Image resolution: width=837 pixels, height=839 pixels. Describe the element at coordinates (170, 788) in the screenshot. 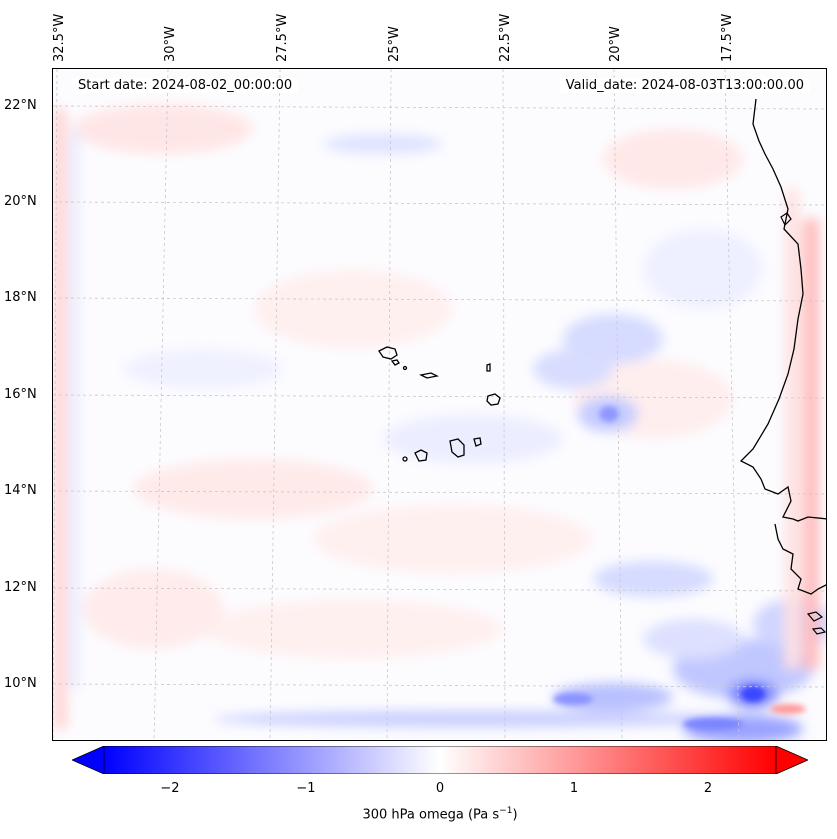

I see `colorbar-tick-minus2: −2` at that location.